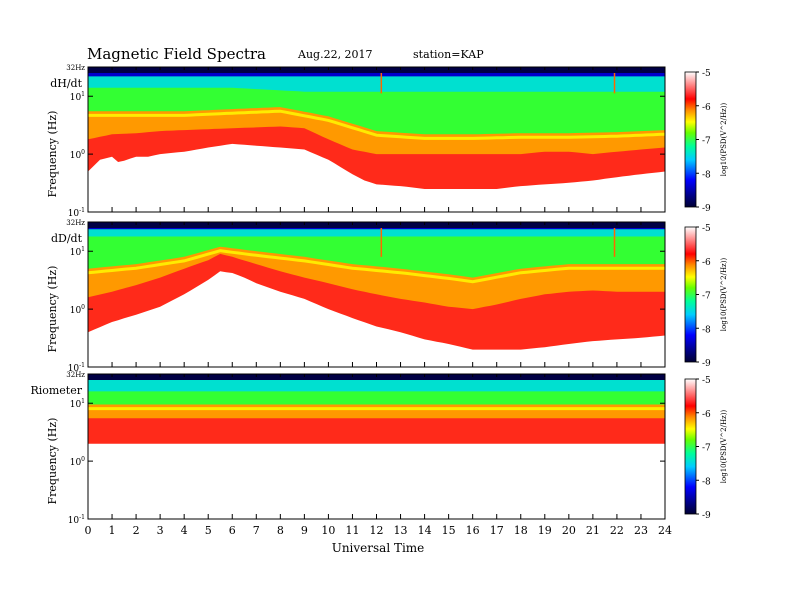 The height and width of the screenshot is (612, 792). I want to click on x-tick-label: 2, so click(136, 530).